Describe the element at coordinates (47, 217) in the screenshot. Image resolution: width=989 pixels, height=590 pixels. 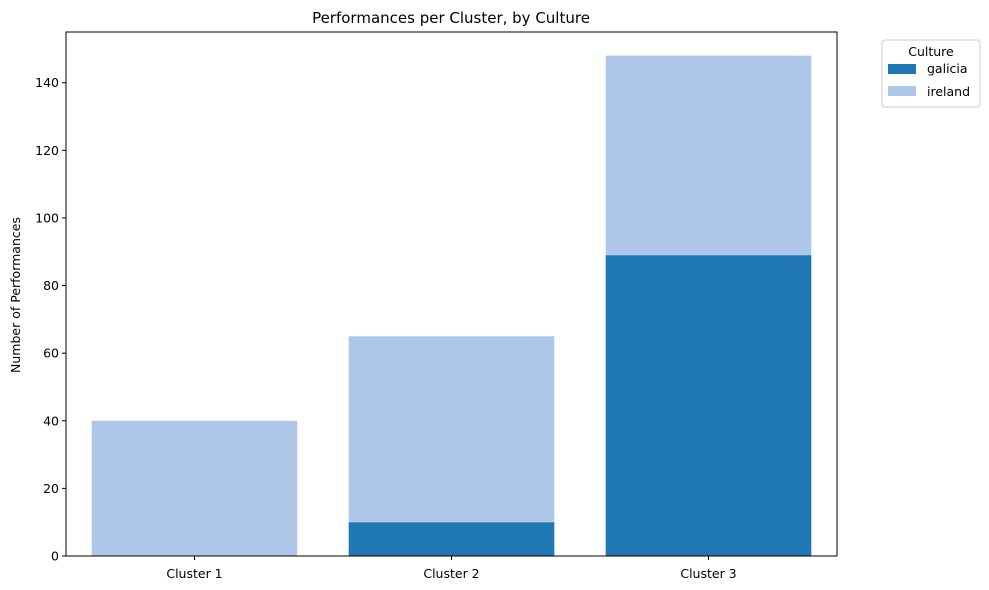
I see `y-tick-label: 100` at that location.